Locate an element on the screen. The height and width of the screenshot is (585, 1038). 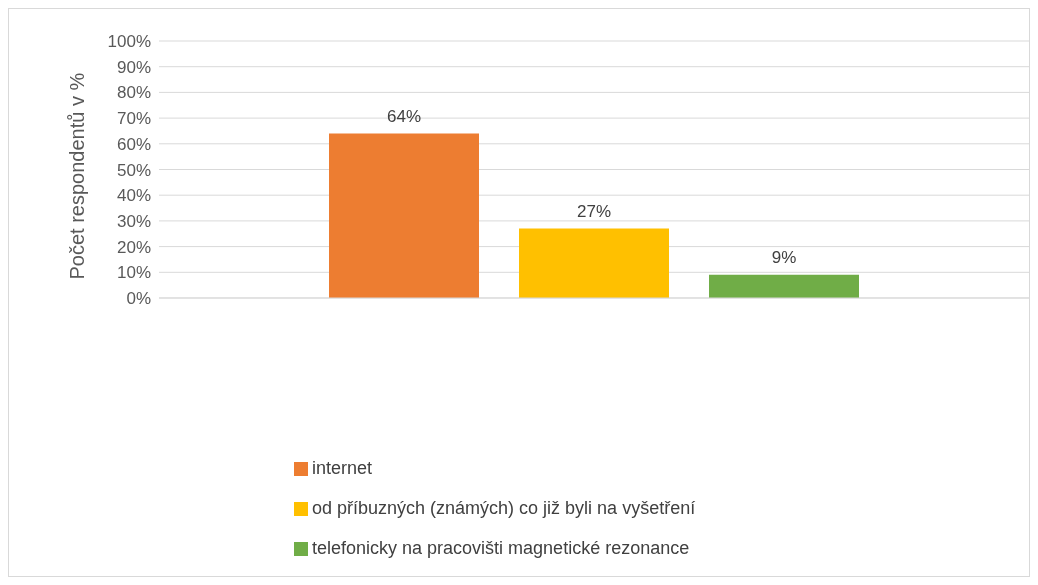
y-tick-label: 0% is located at coordinates (138, 299).